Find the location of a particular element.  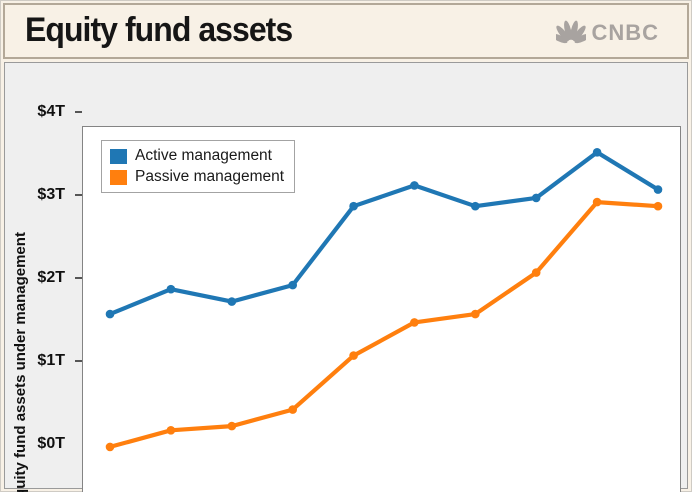

cnbc-logo: CNBC is located at coordinates (607, 33).